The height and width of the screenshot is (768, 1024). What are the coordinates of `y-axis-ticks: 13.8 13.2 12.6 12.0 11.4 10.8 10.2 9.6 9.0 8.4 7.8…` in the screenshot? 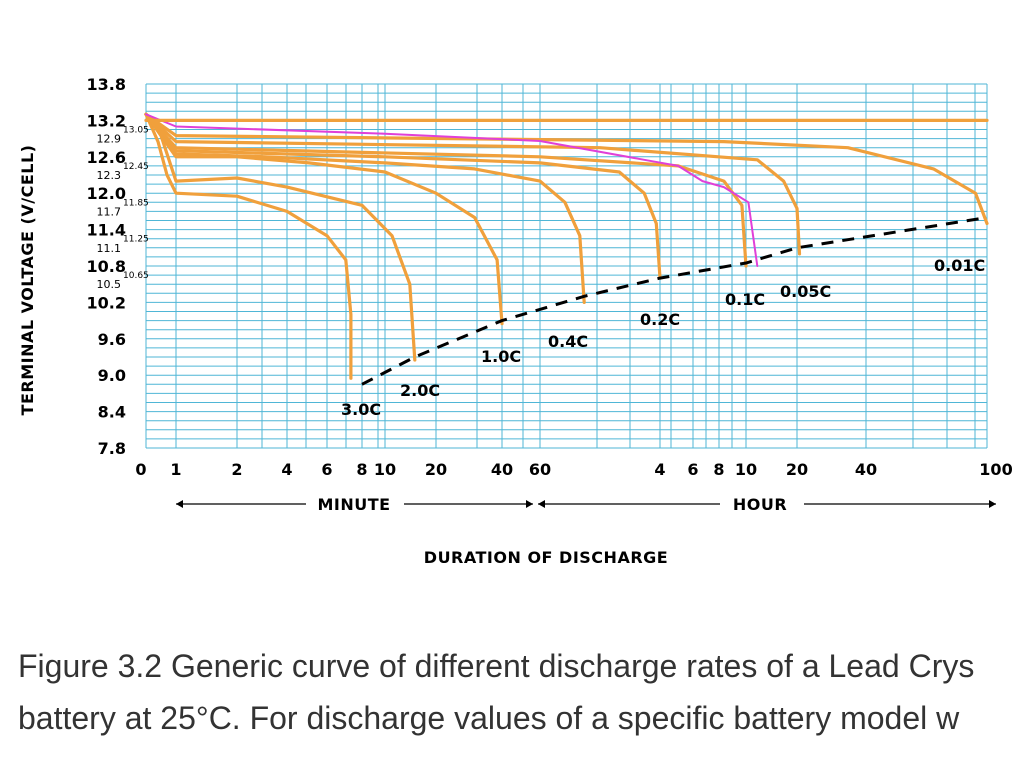 It's located at (118, 266).